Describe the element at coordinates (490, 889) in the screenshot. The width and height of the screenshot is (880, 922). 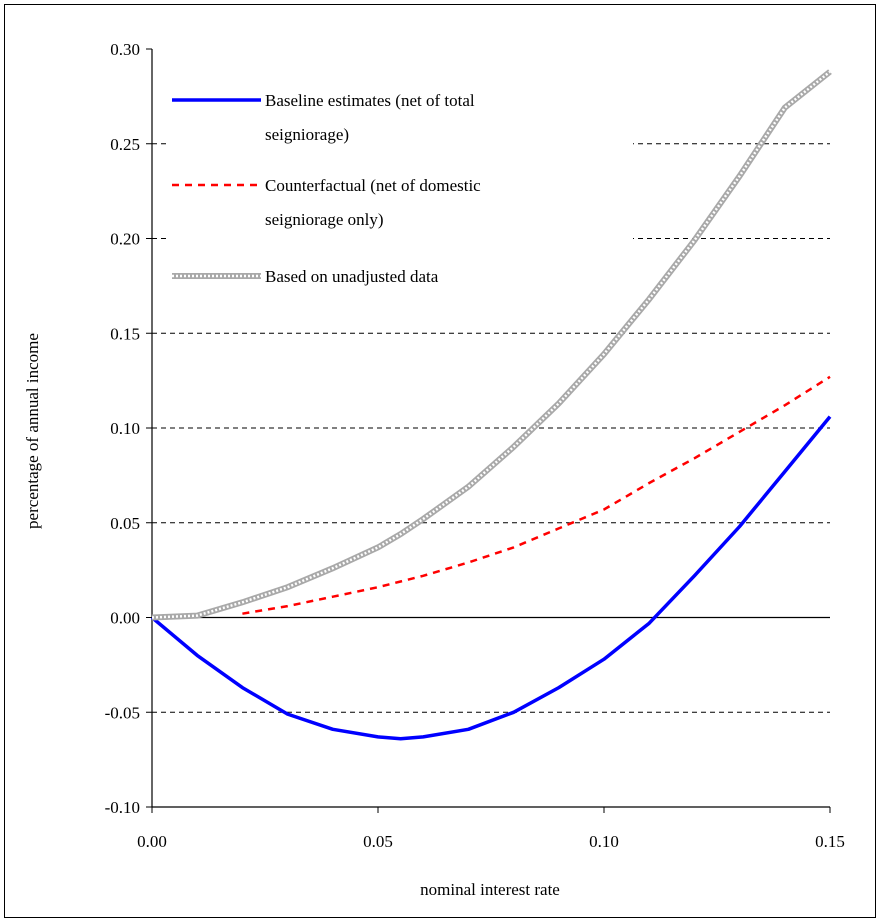
I see `x-axis-title: nominal interest rate` at that location.